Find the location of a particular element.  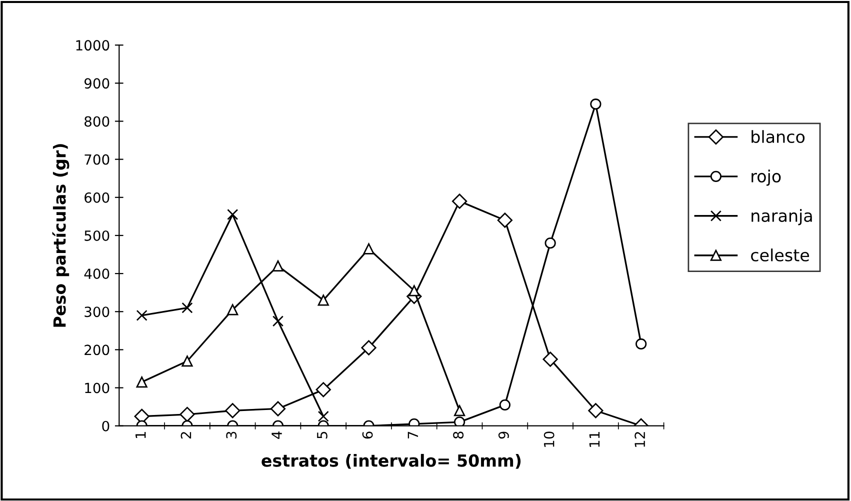

x-tick-label: 3 is located at coordinates (231, 435).